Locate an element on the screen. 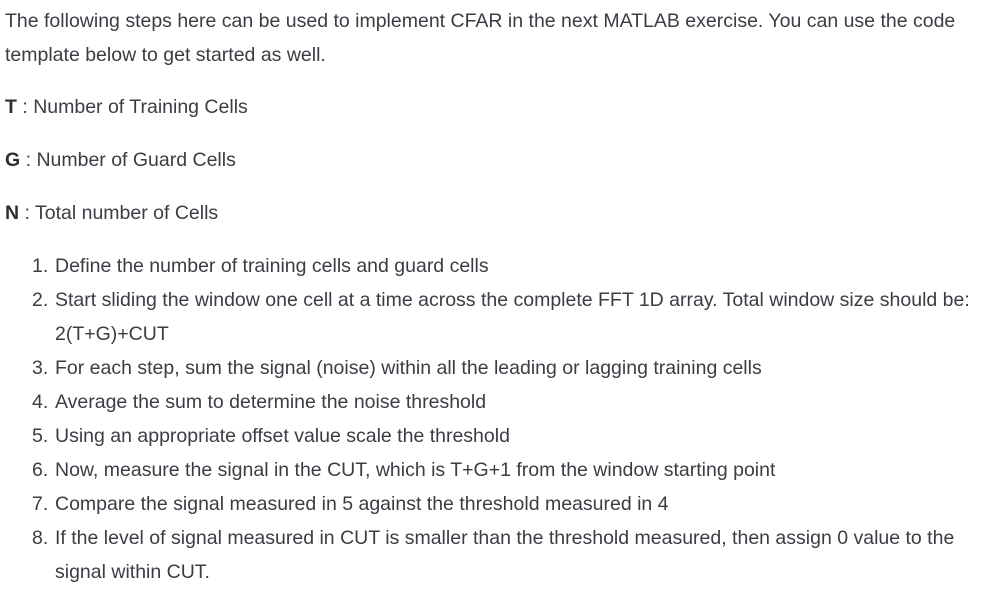 This screenshot has width=988, height=591. step-number: 6. is located at coordinates (40, 470).